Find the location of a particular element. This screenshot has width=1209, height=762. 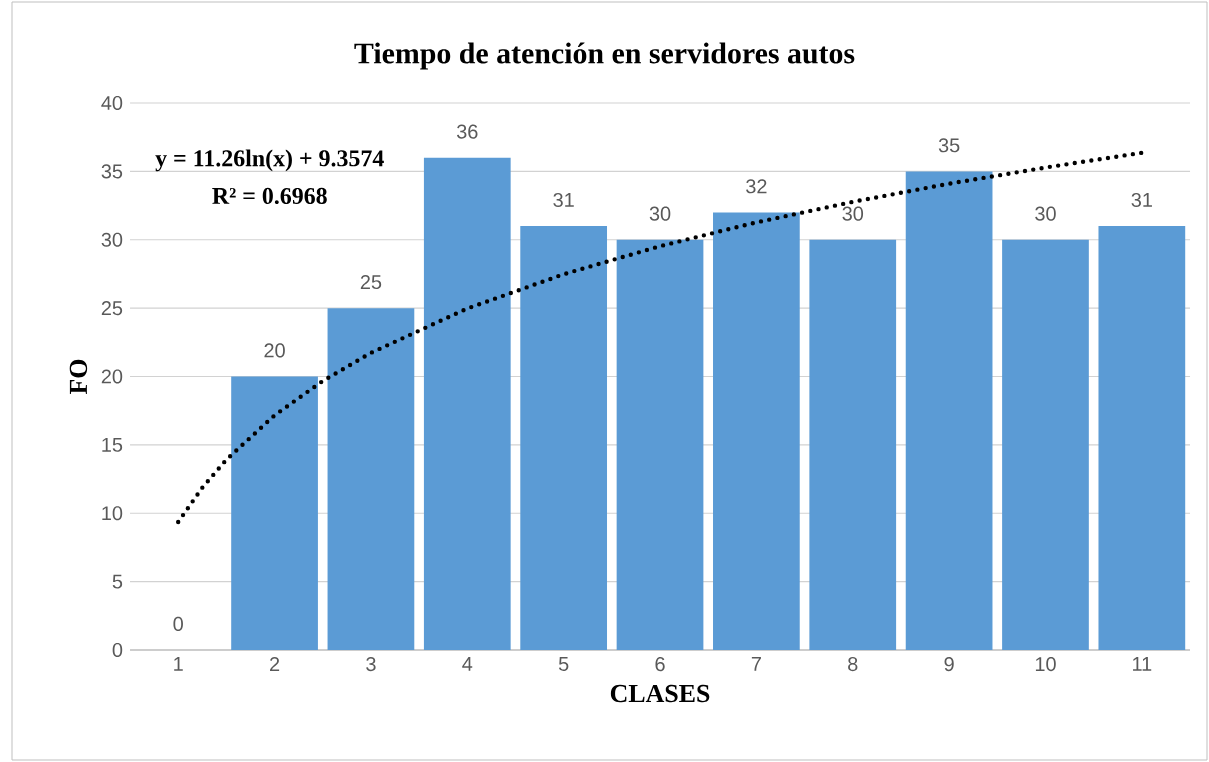

x-tick-label: 11 is located at coordinates (1142, 664).